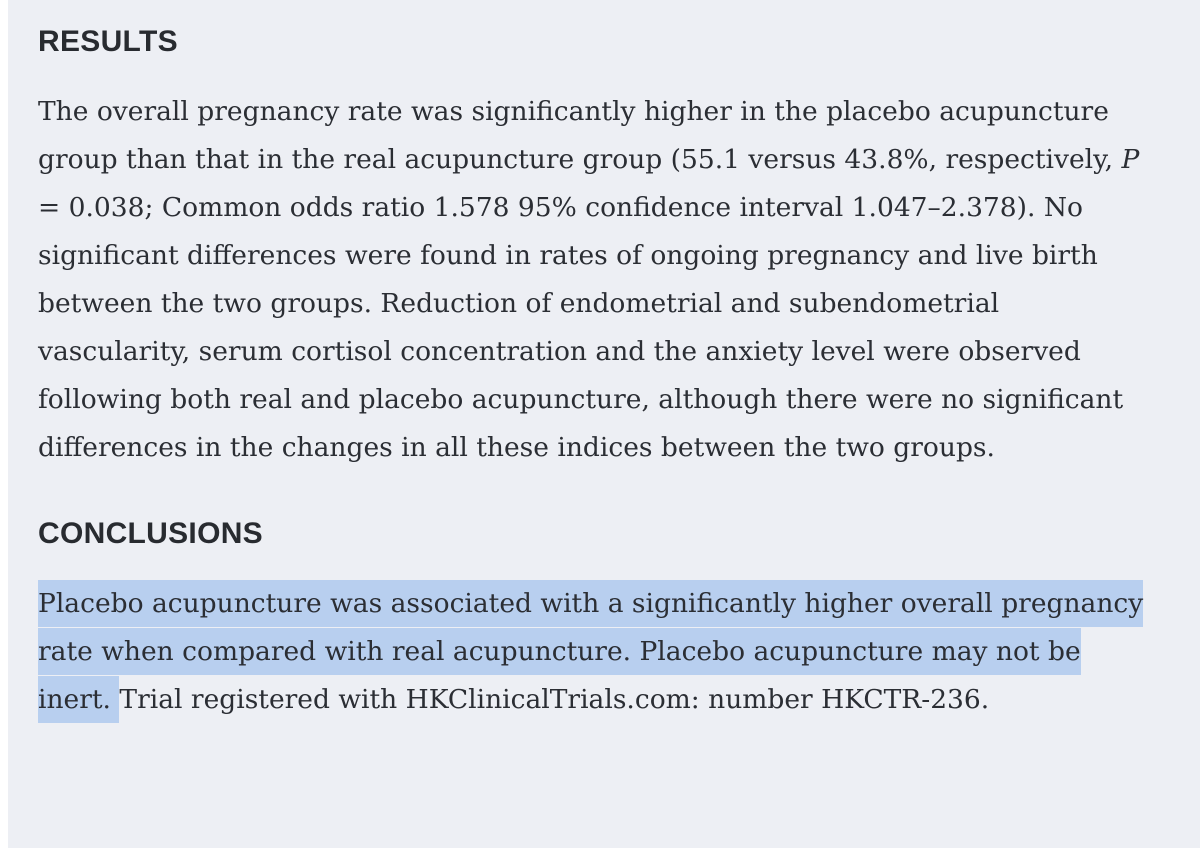  Describe the element at coordinates (1130, 159) in the screenshot. I see `p-value-symbol: P` at that location.